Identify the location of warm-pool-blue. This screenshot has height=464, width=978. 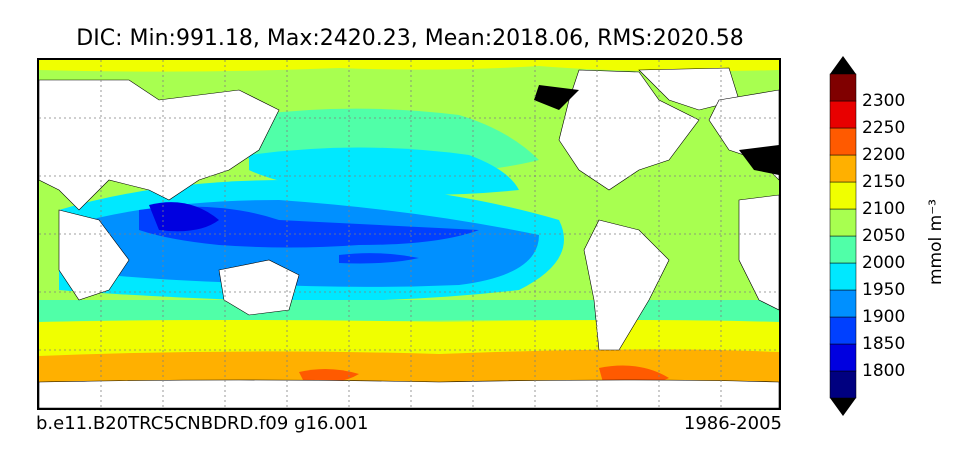
(309, 227).